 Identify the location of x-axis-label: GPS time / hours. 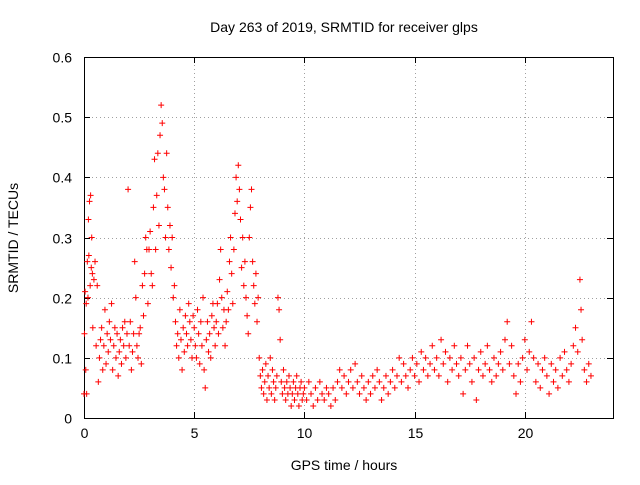
(344, 465).